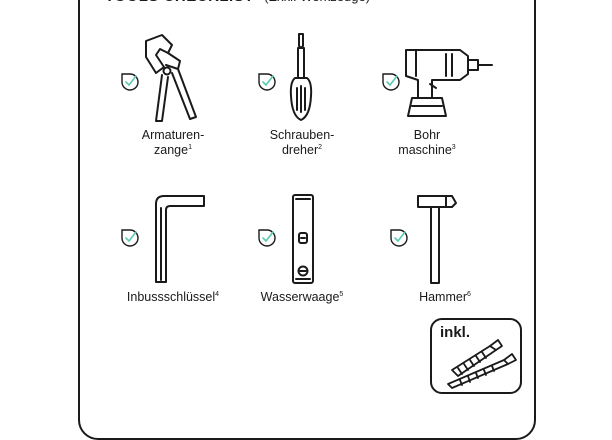  Describe the element at coordinates (455, 332) in the screenshot. I see `included-label: inkl.` at that location.